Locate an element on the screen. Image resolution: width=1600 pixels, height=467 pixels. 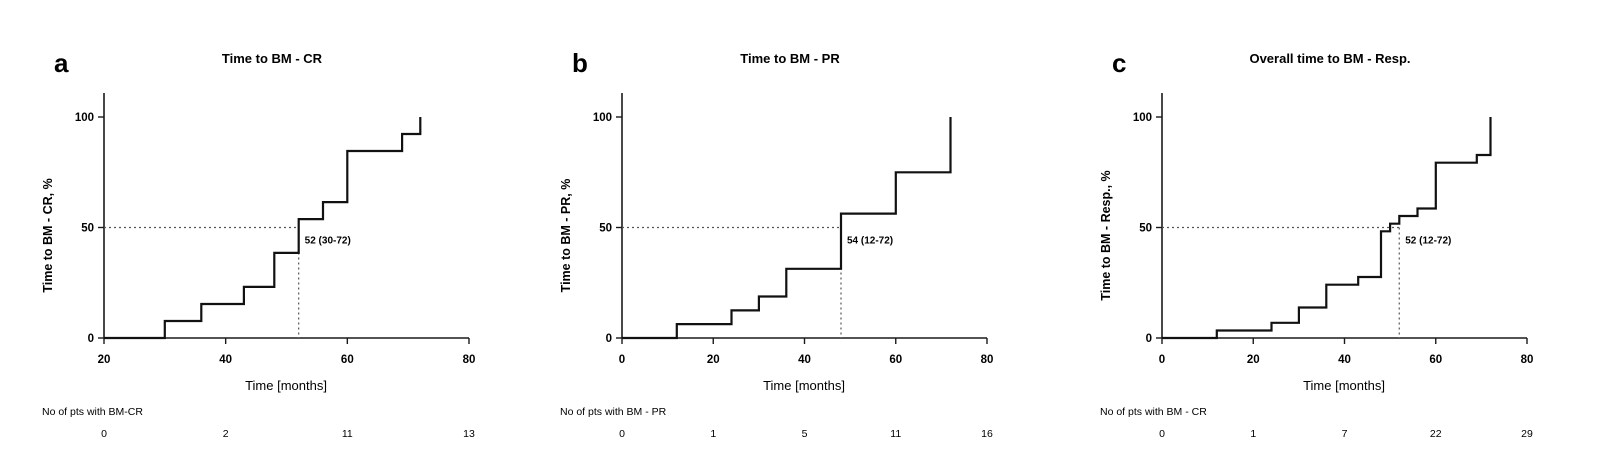
median-annotation: 52 (12-72) is located at coordinates (1428, 241).